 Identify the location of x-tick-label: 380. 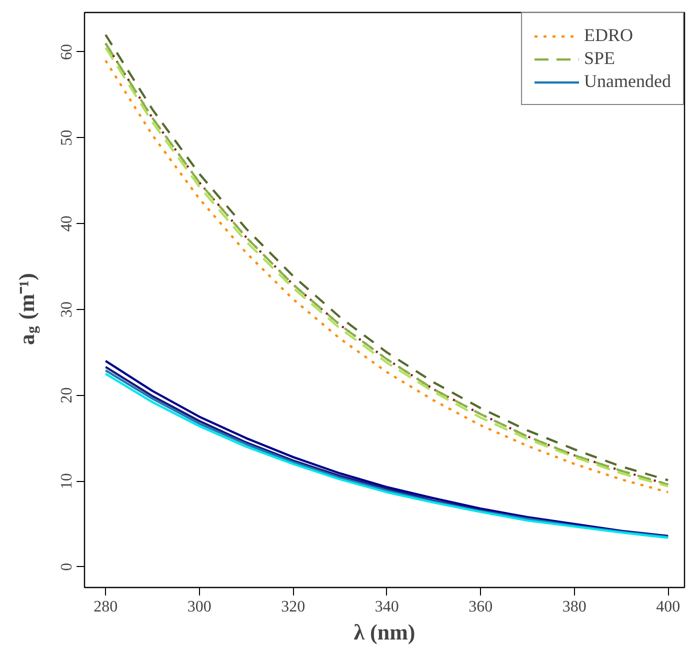
(574, 607).